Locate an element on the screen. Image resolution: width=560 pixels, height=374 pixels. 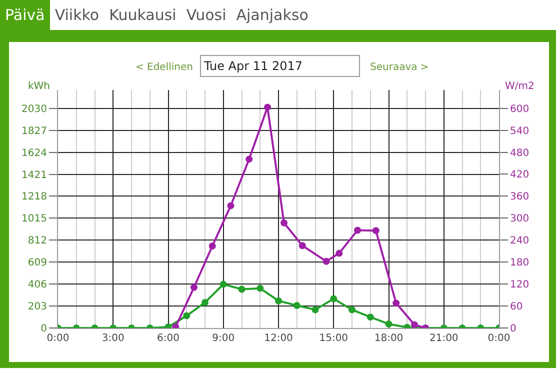
x-tick-label: 9:00 is located at coordinates (223, 338).